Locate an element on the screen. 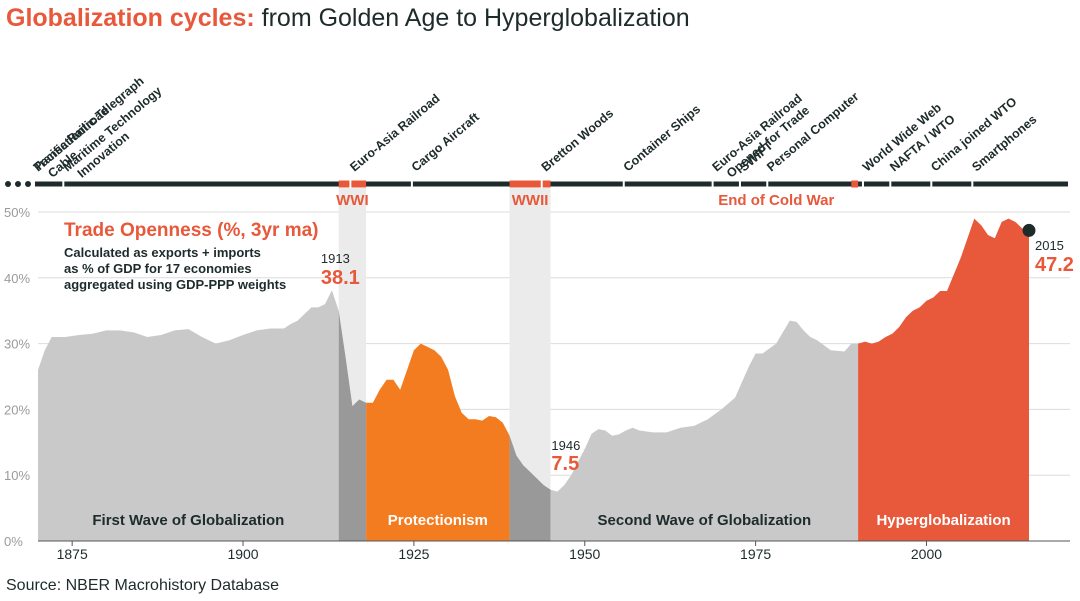  y-tick-label: 20% is located at coordinates (17, 409).